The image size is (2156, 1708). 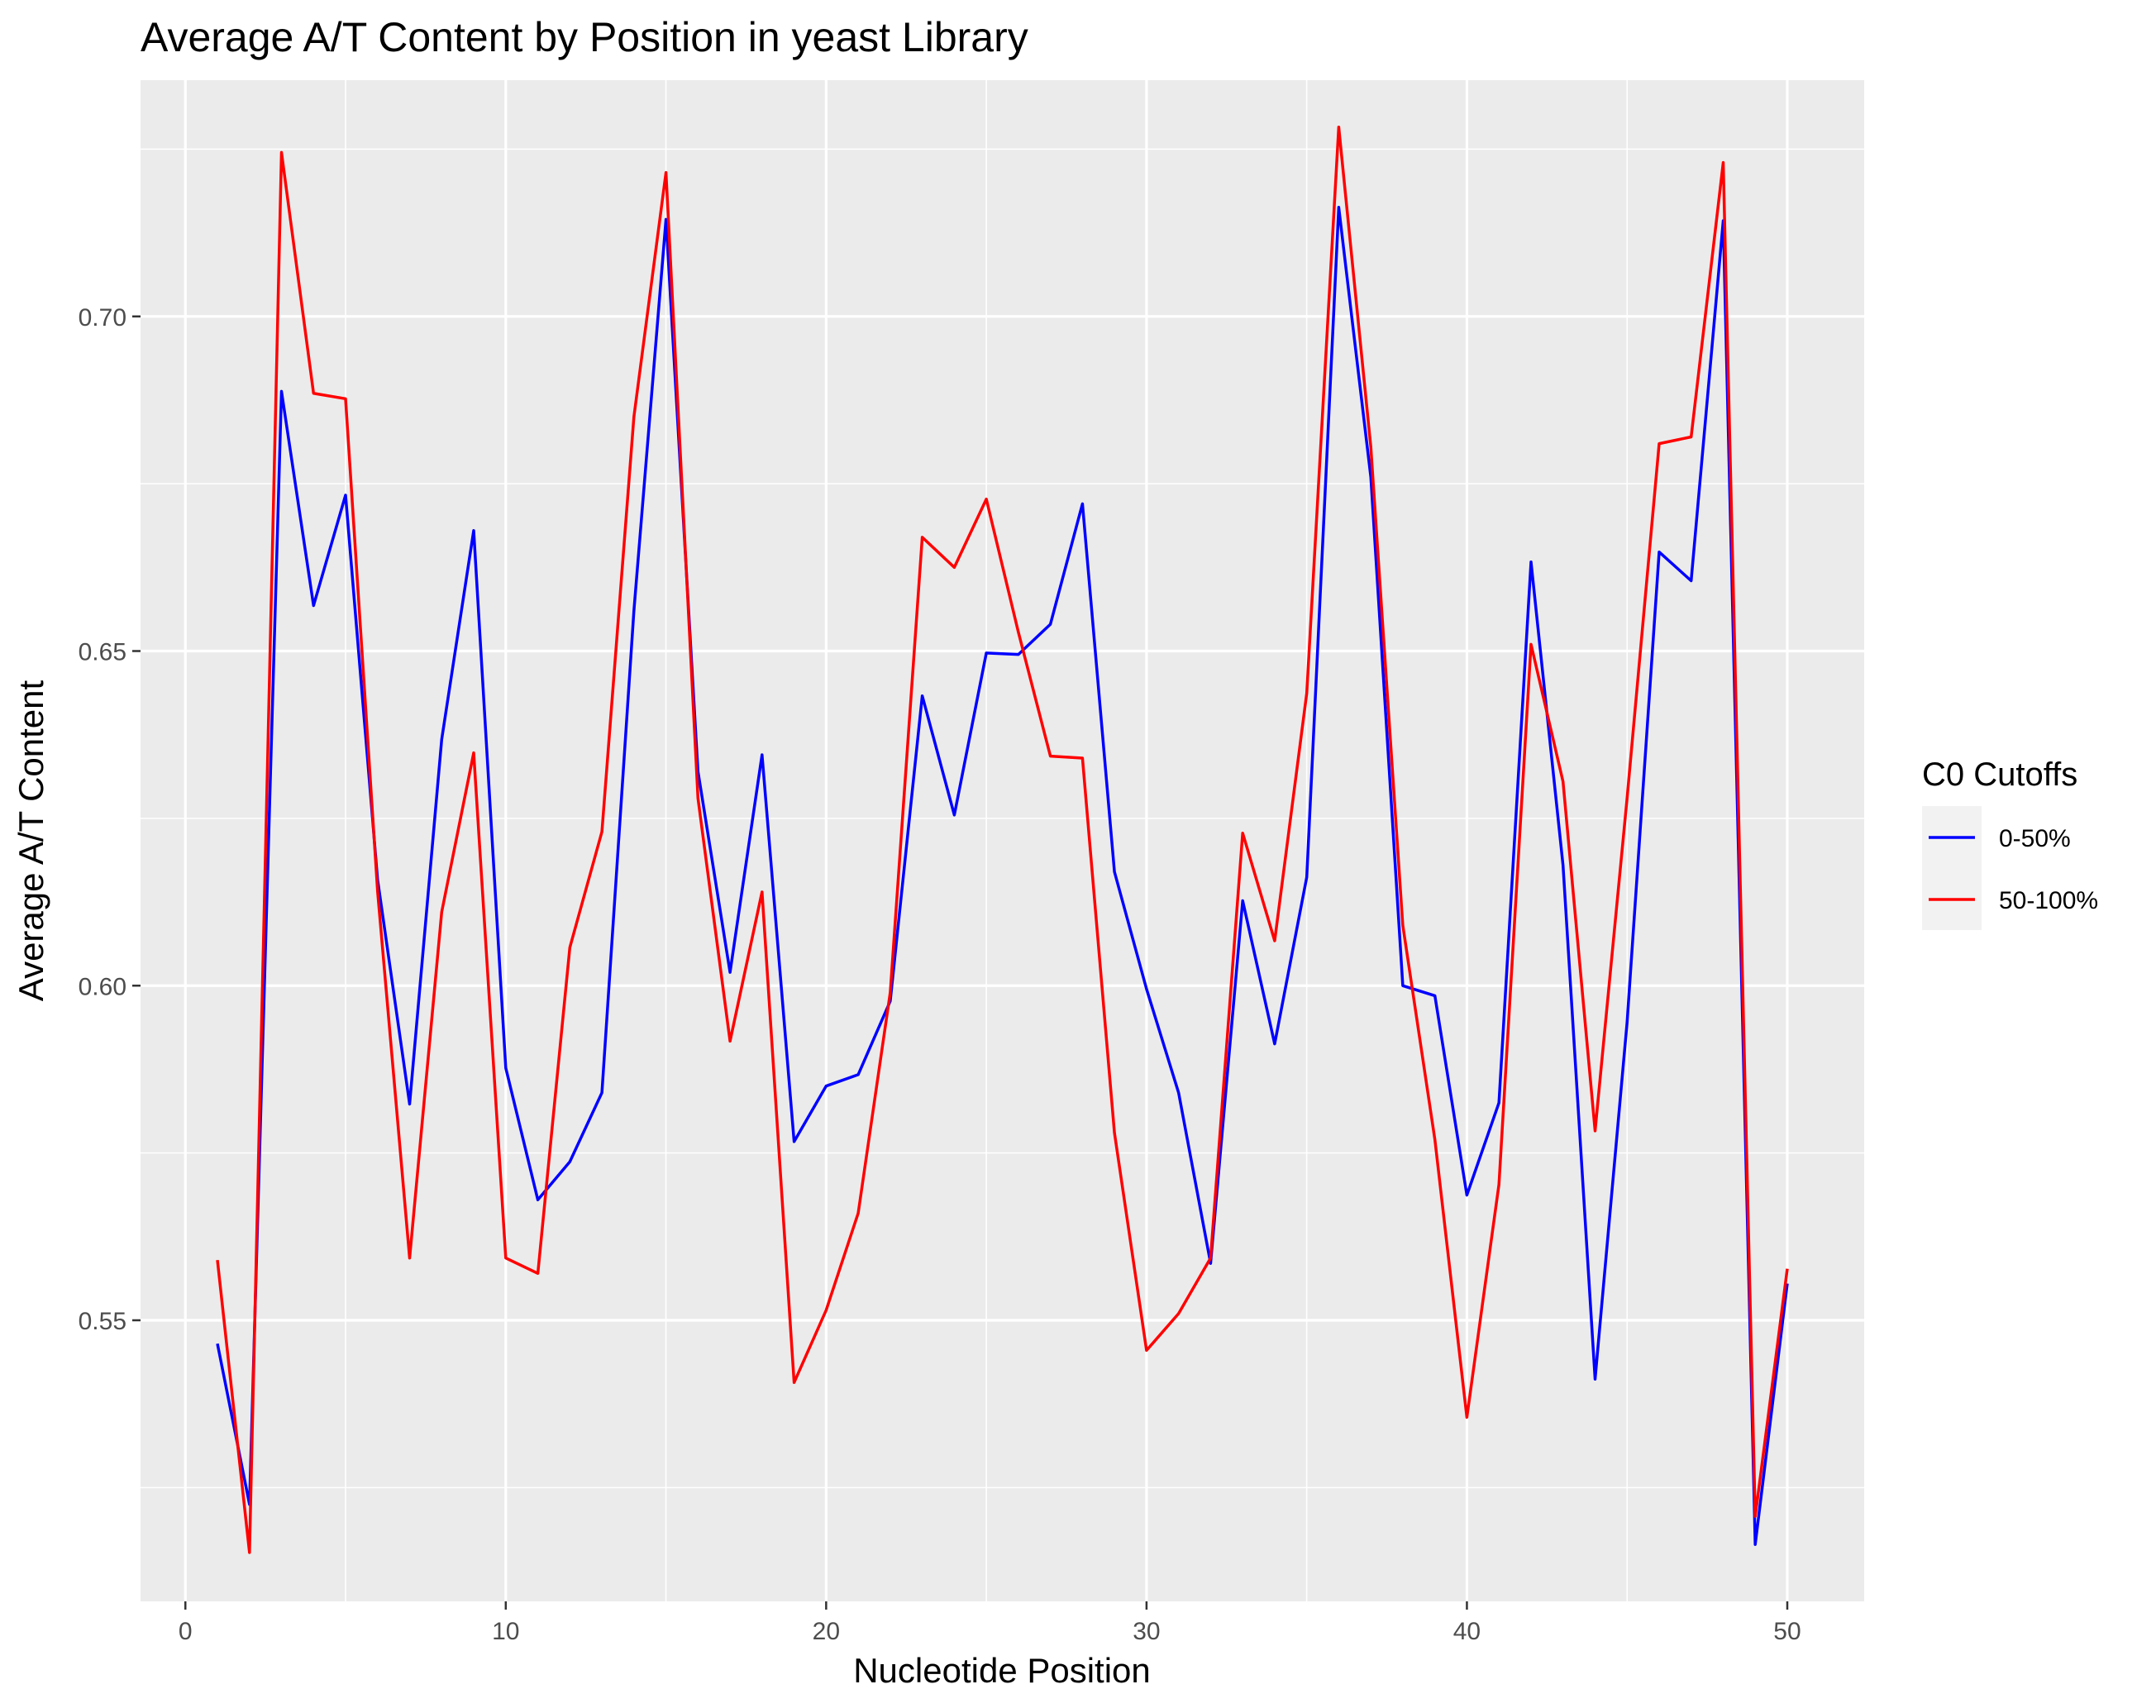 What do you see at coordinates (102, 652) in the screenshot?
I see `y-tick-label: 0.65` at bounding box center [102, 652].